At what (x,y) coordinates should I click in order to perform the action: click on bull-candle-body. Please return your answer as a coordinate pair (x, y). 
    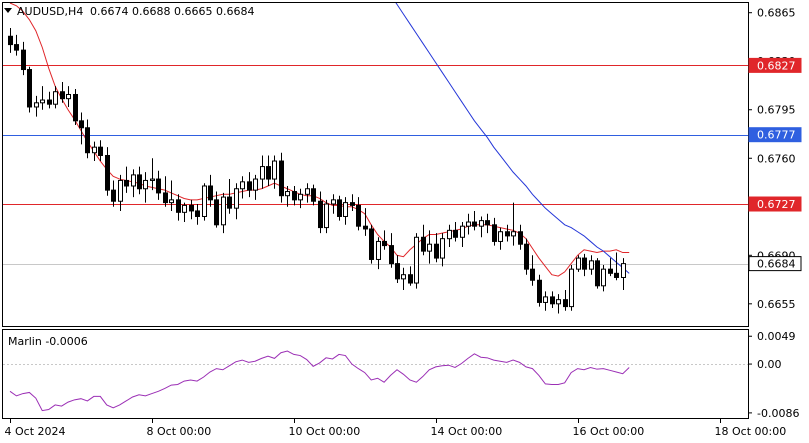
    Looking at the image, I should click on (307, 191).